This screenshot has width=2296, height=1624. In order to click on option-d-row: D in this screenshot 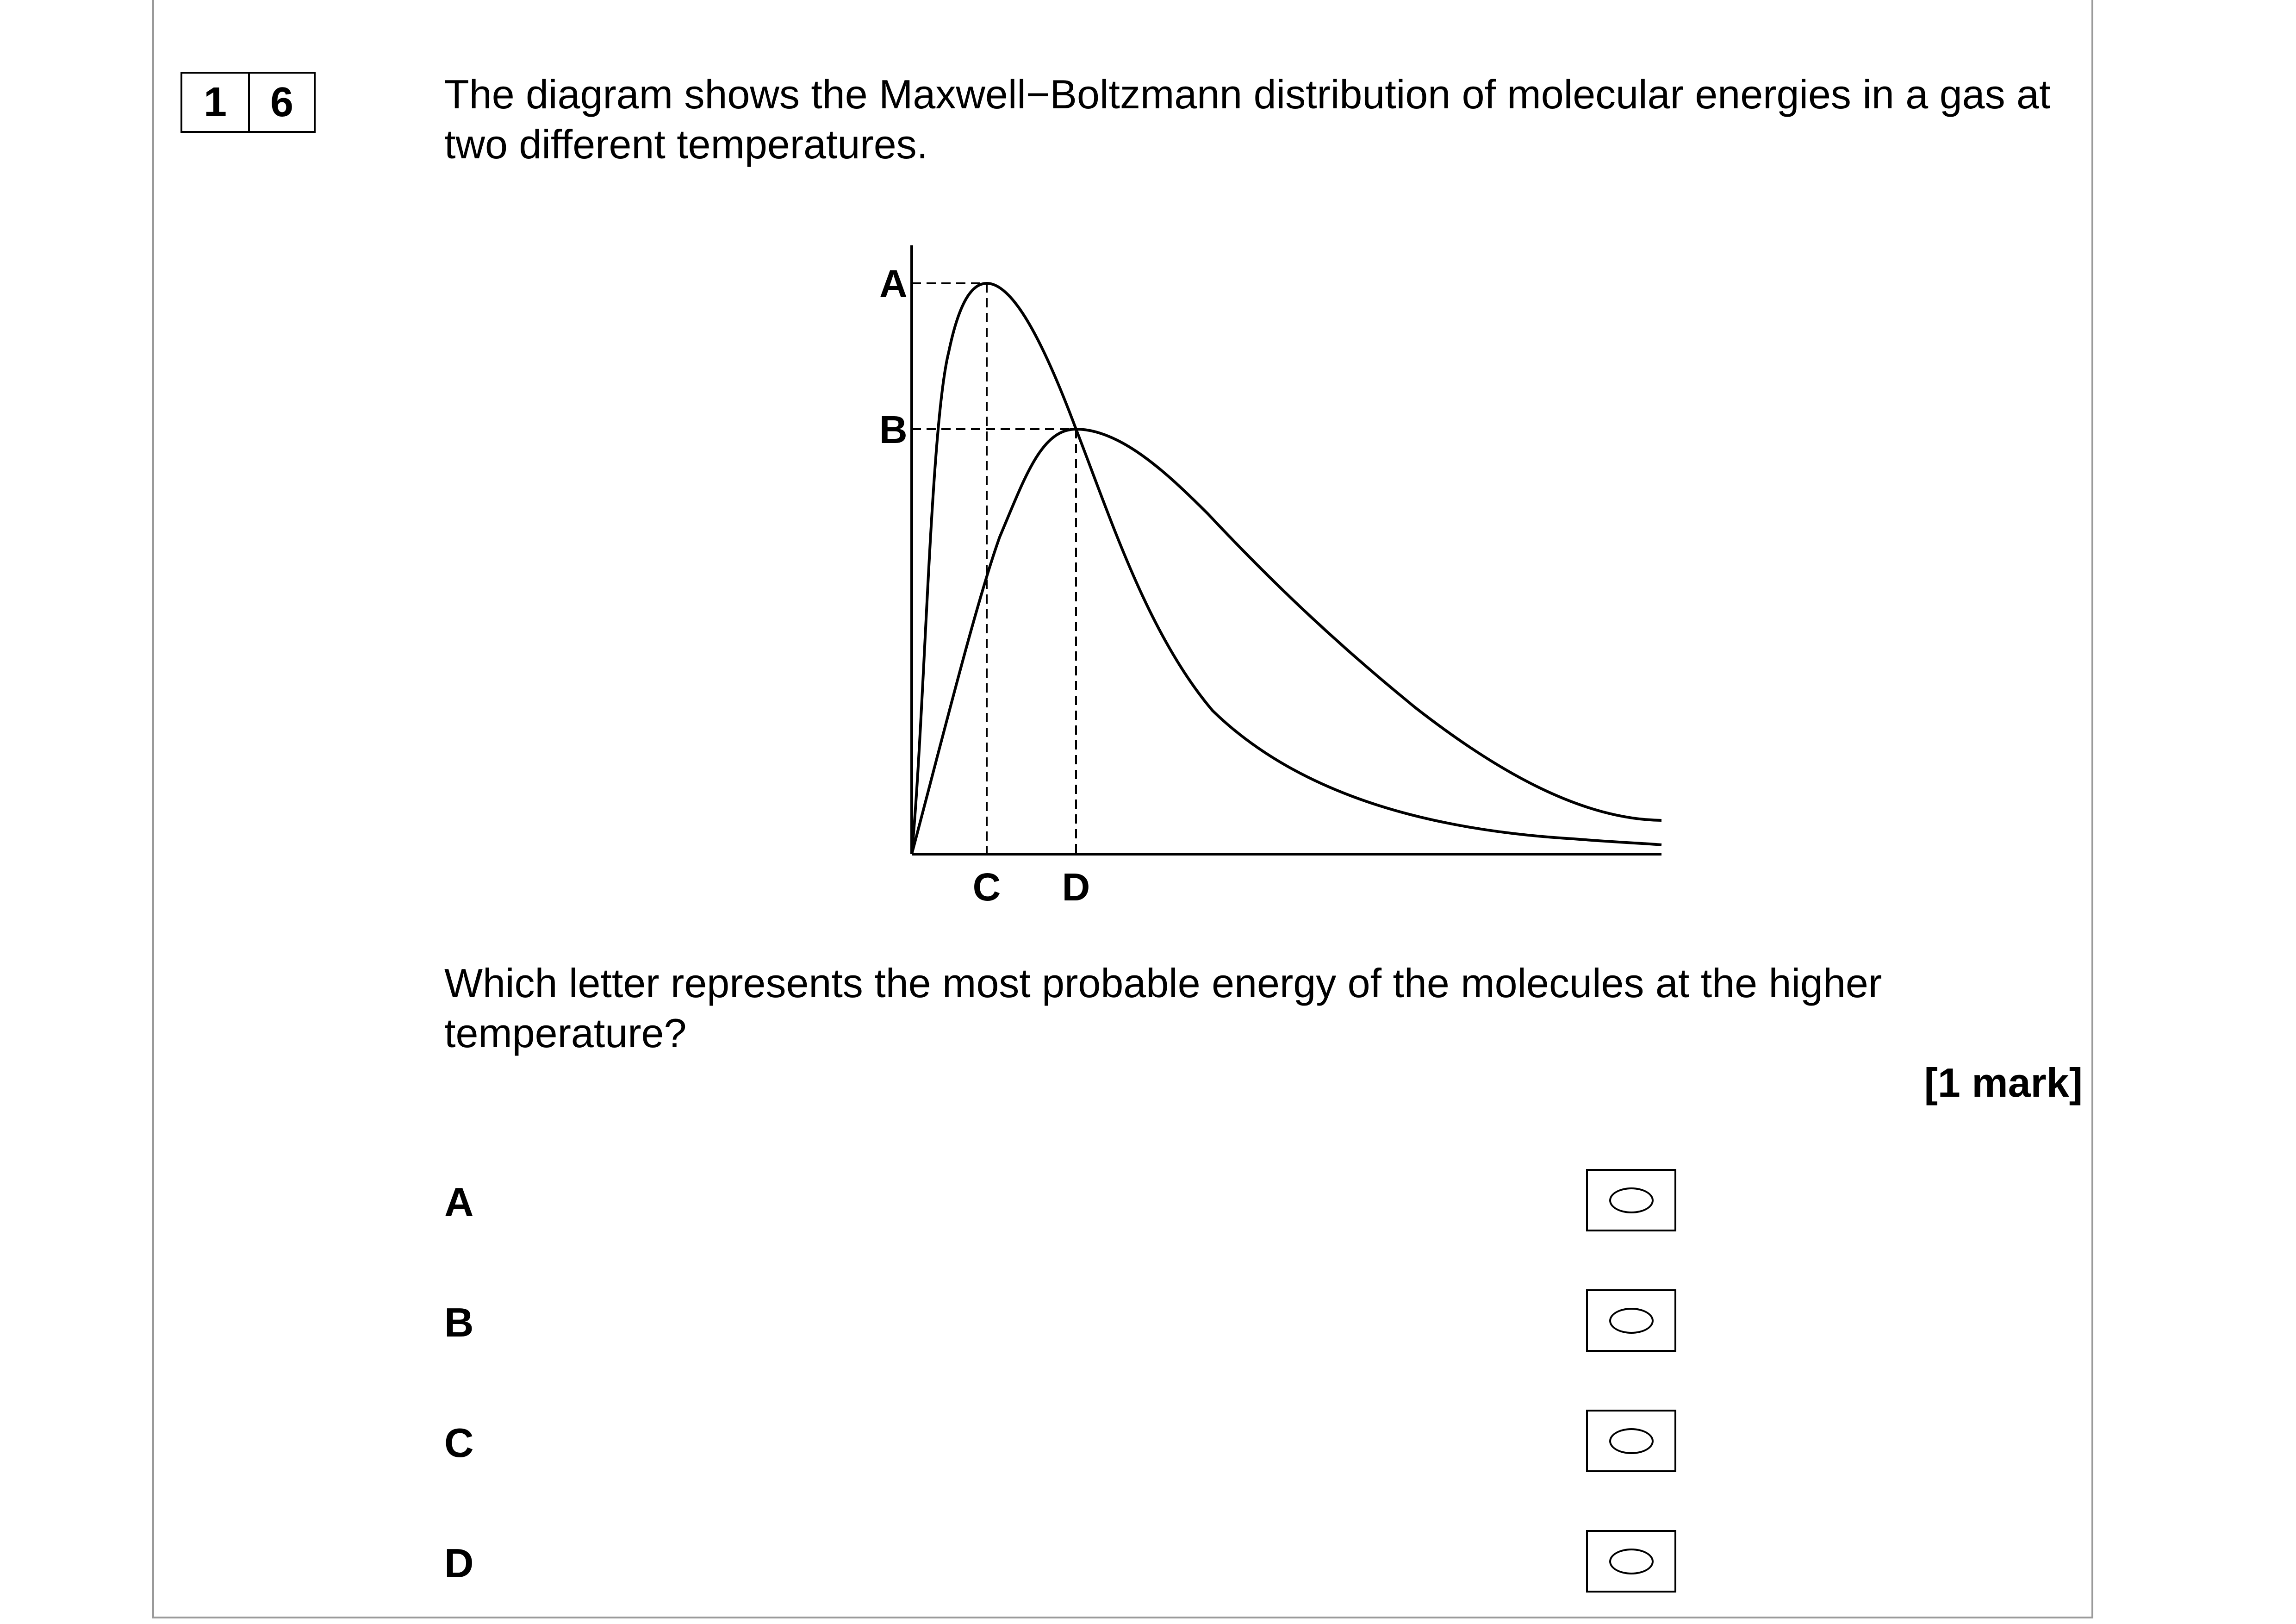, I will do `click(1060, 1562)`.